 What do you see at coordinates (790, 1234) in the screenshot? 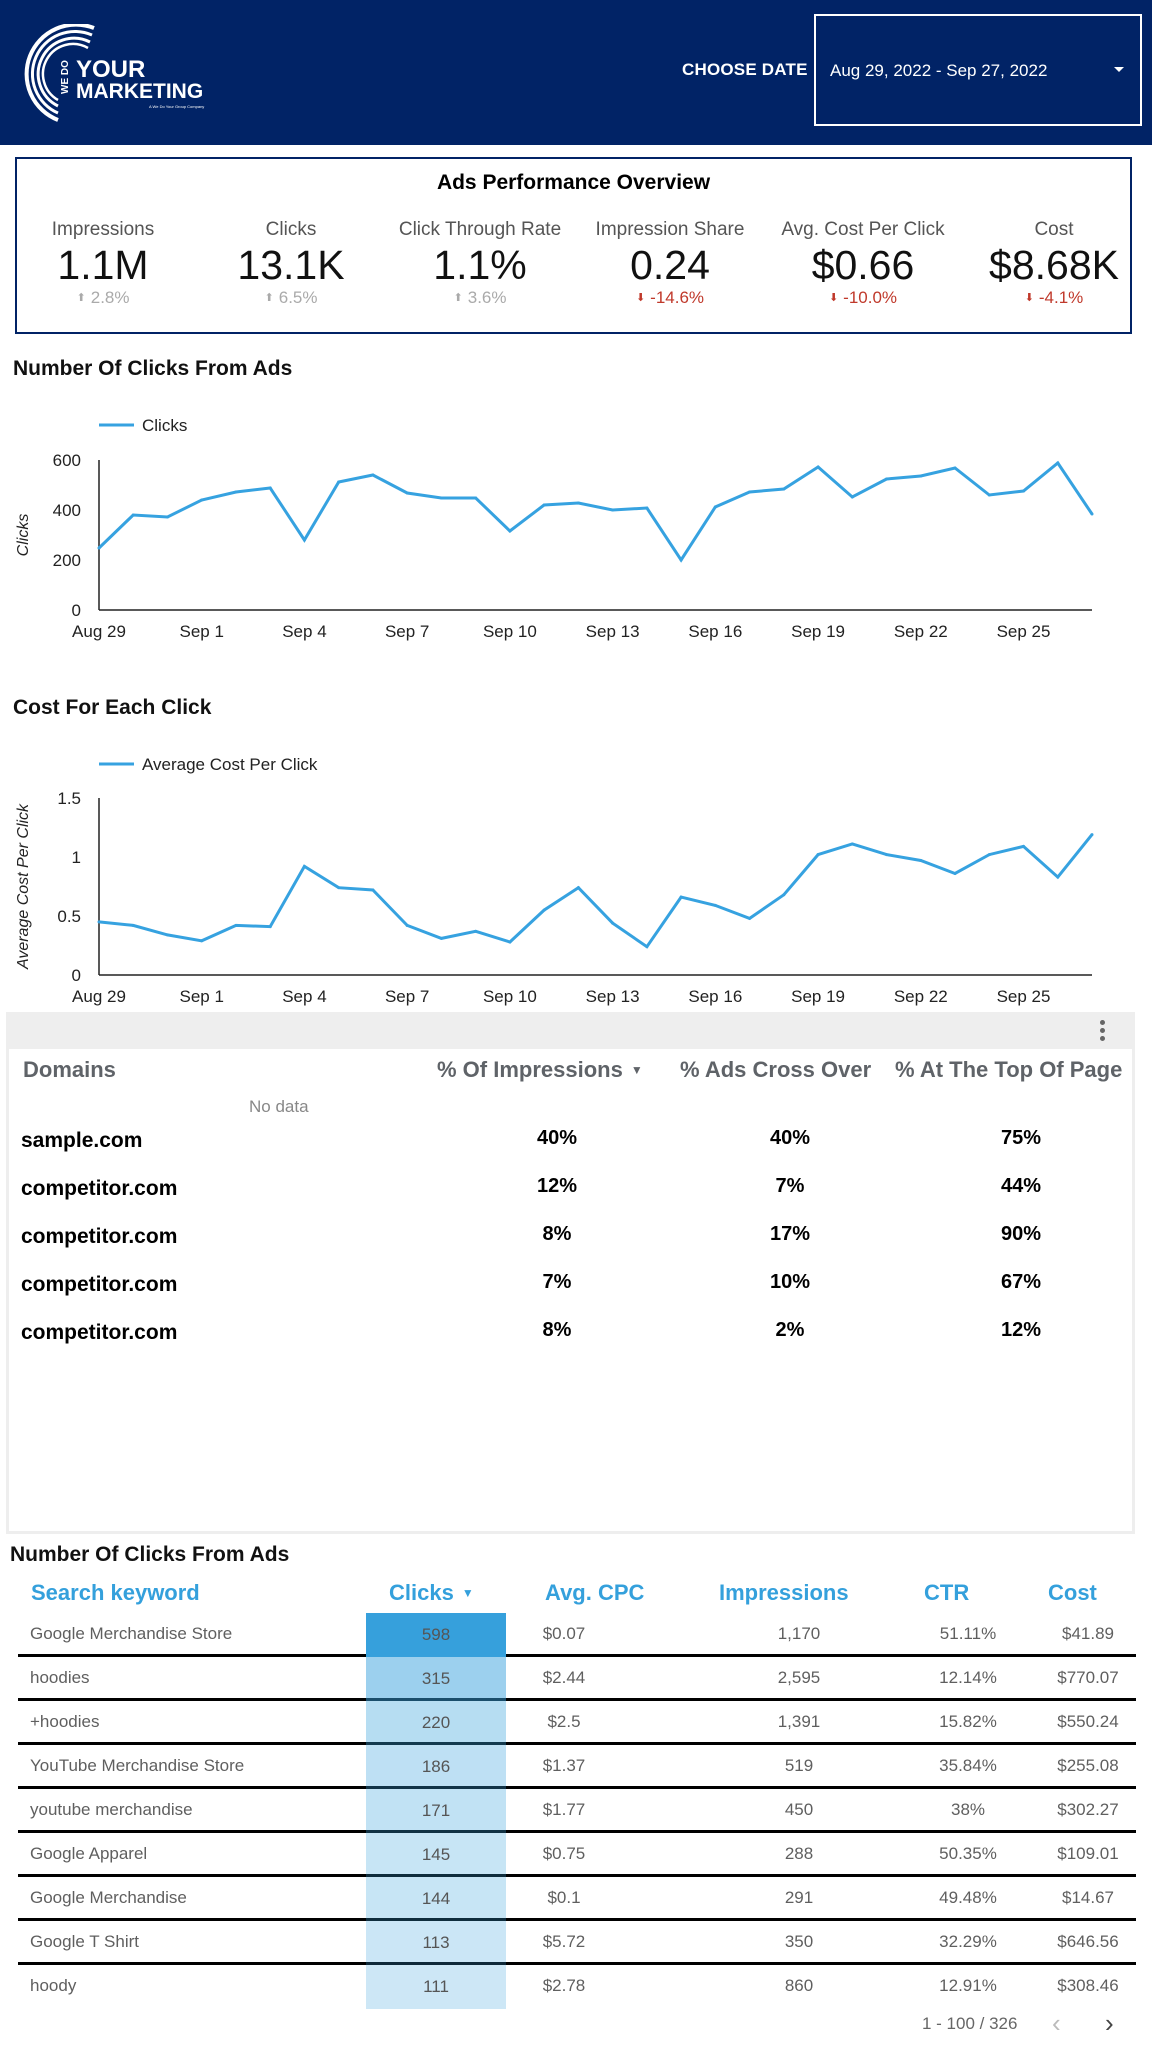
I see `domain-cross-over-value: 17%` at bounding box center [790, 1234].